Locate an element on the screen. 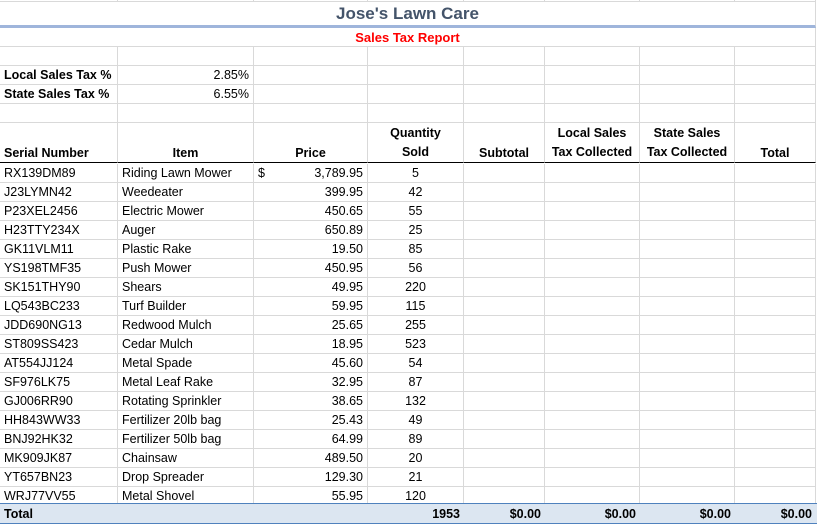 This screenshot has height=526, width=817. item-cell: Fertilizer 50lb bag is located at coordinates (186, 439).